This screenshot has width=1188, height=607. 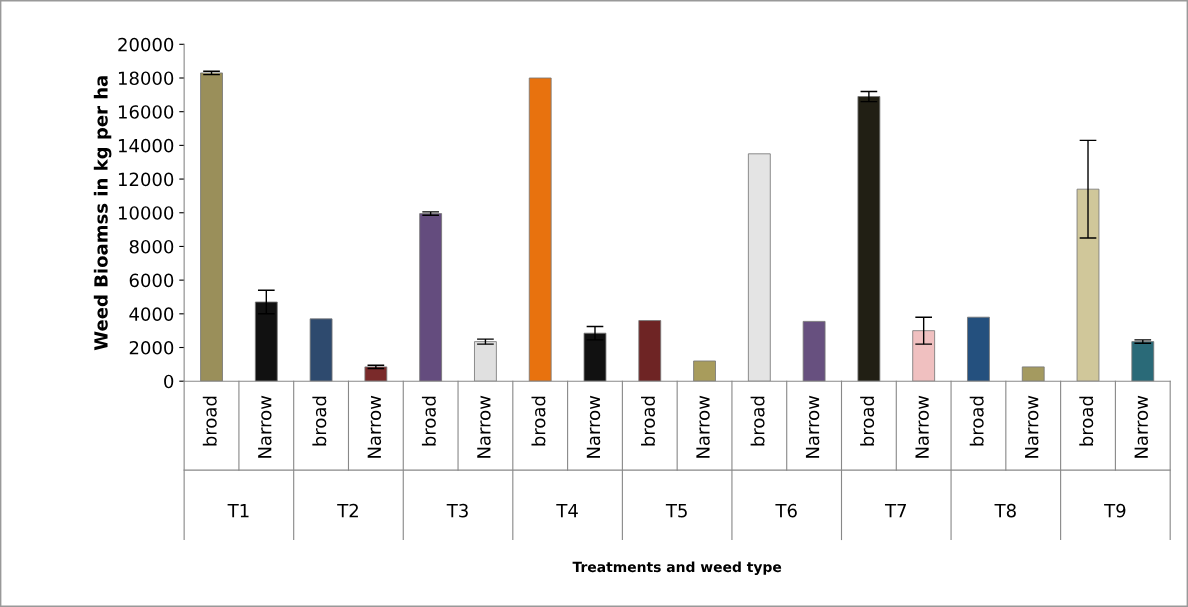 What do you see at coordinates (895, 511) in the screenshot?
I see `text: T7` at bounding box center [895, 511].